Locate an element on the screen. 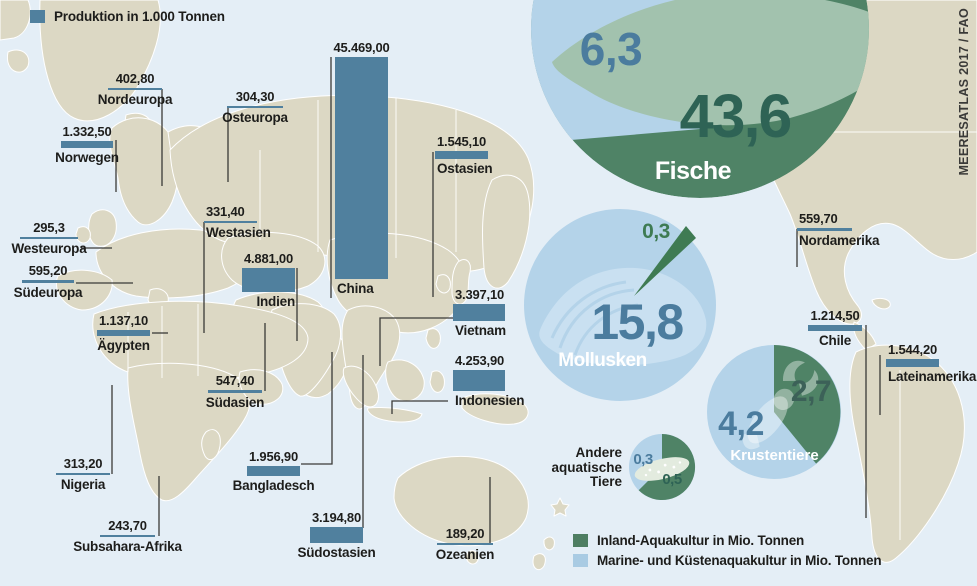  pie-fische is located at coordinates (700, 99).